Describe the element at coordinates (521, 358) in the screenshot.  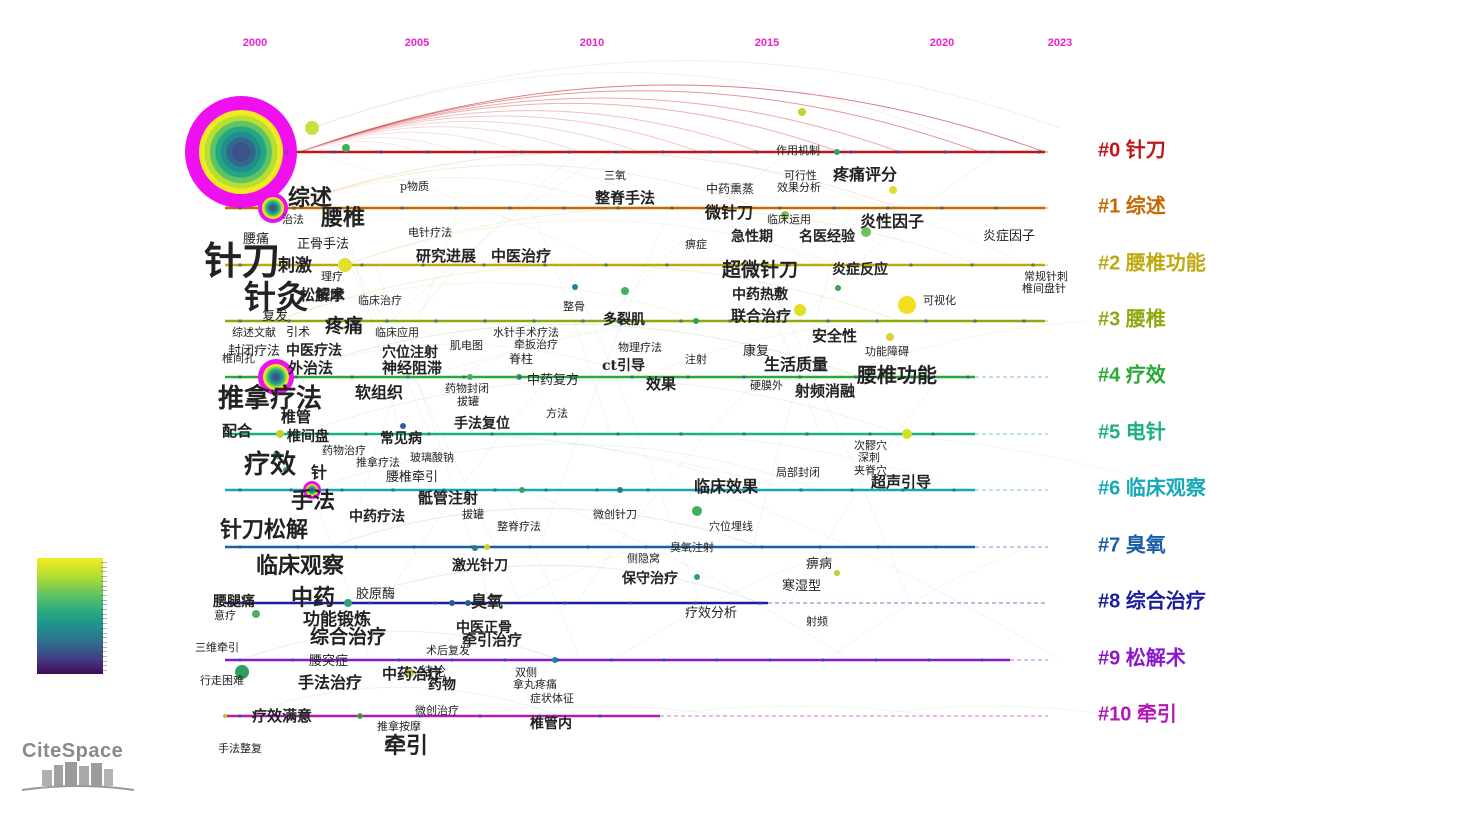
I see `keyword-label: 脊柱` at that location.